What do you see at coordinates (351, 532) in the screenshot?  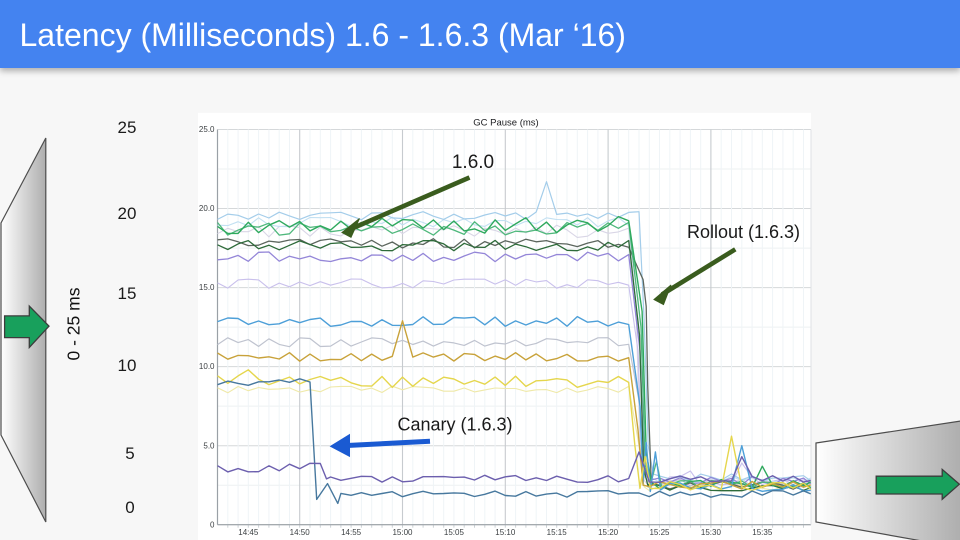 I see `svg-text: 14:55` at bounding box center [351, 532].